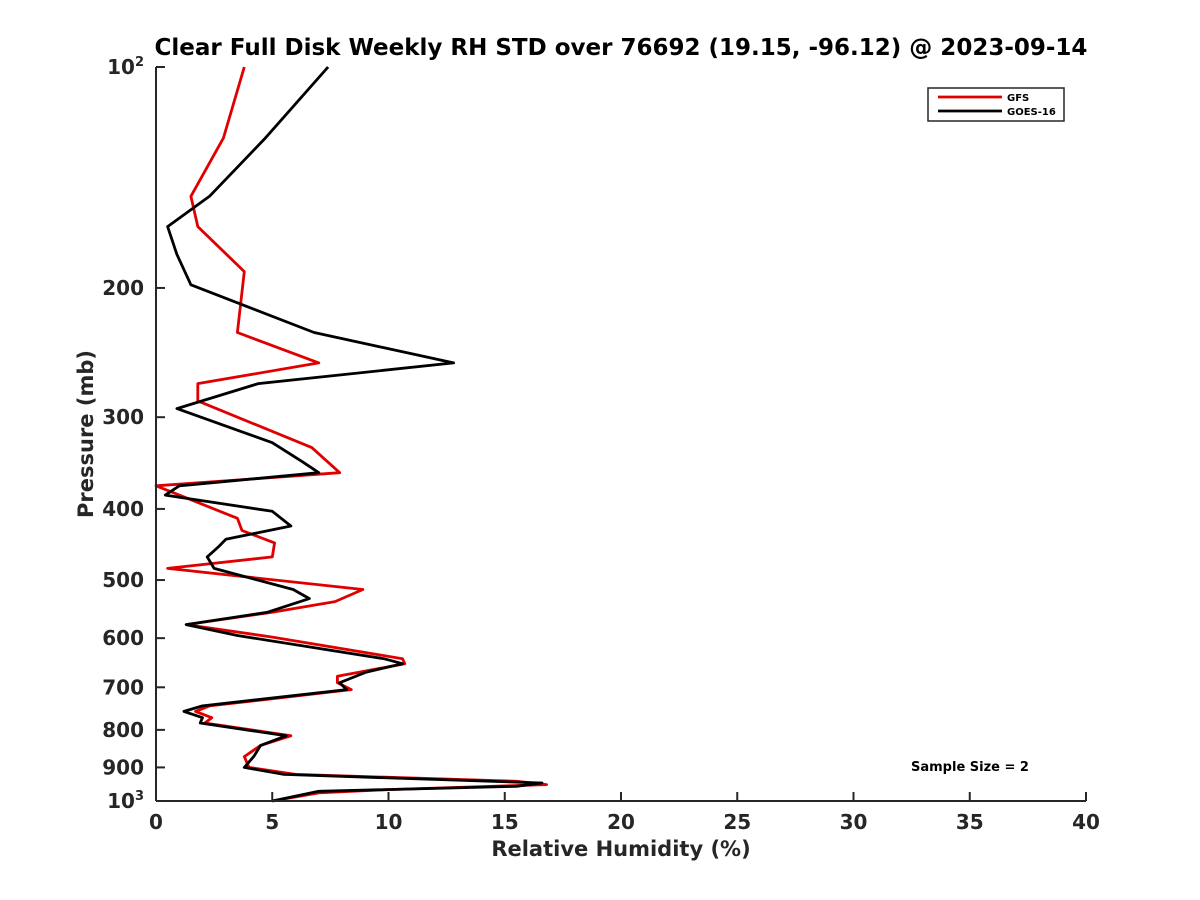 This screenshot has height=900, width=1200. What do you see at coordinates (620, 849) in the screenshot?
I see `x-axis-label: Relative Humidity (%)` at bounding box center [620, 849].